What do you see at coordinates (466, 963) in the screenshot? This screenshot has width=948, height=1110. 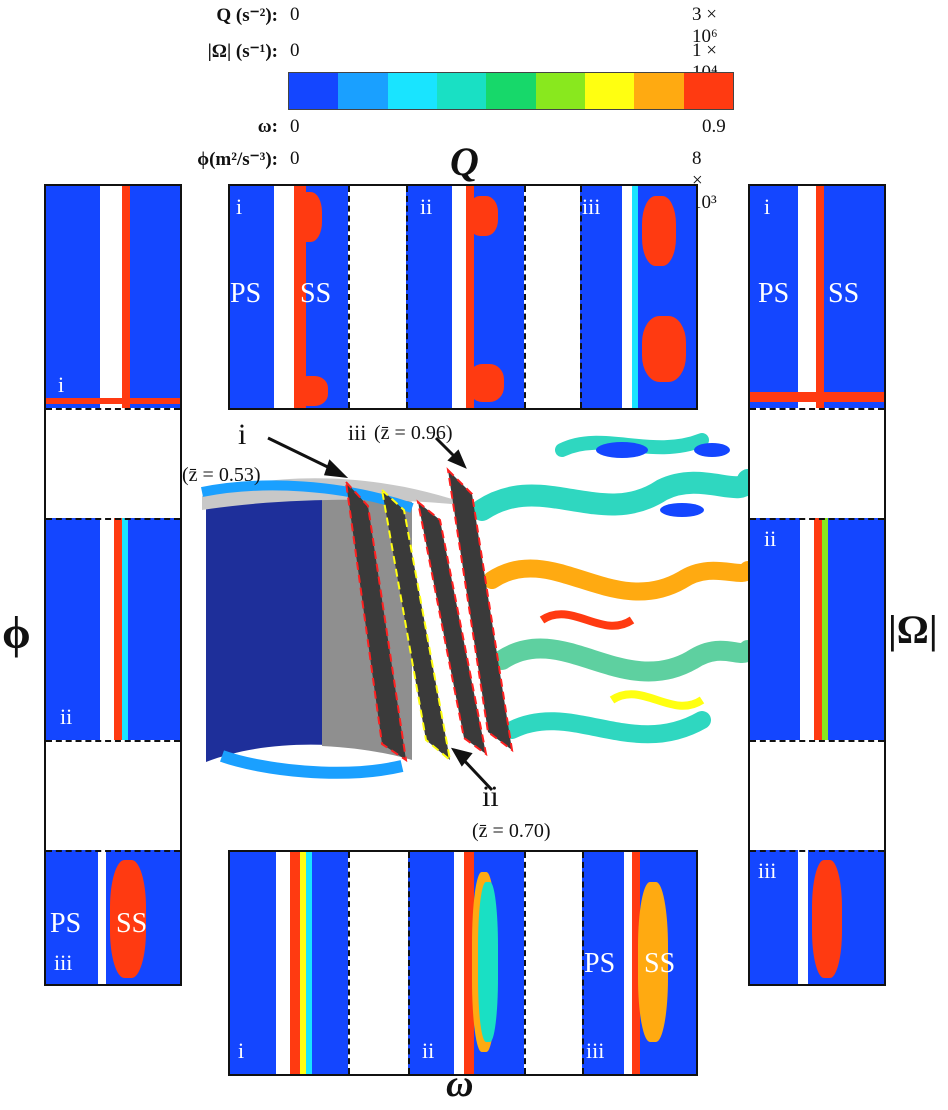 I see `omega-slice-ii: ii` at bounding box center [466, 963].